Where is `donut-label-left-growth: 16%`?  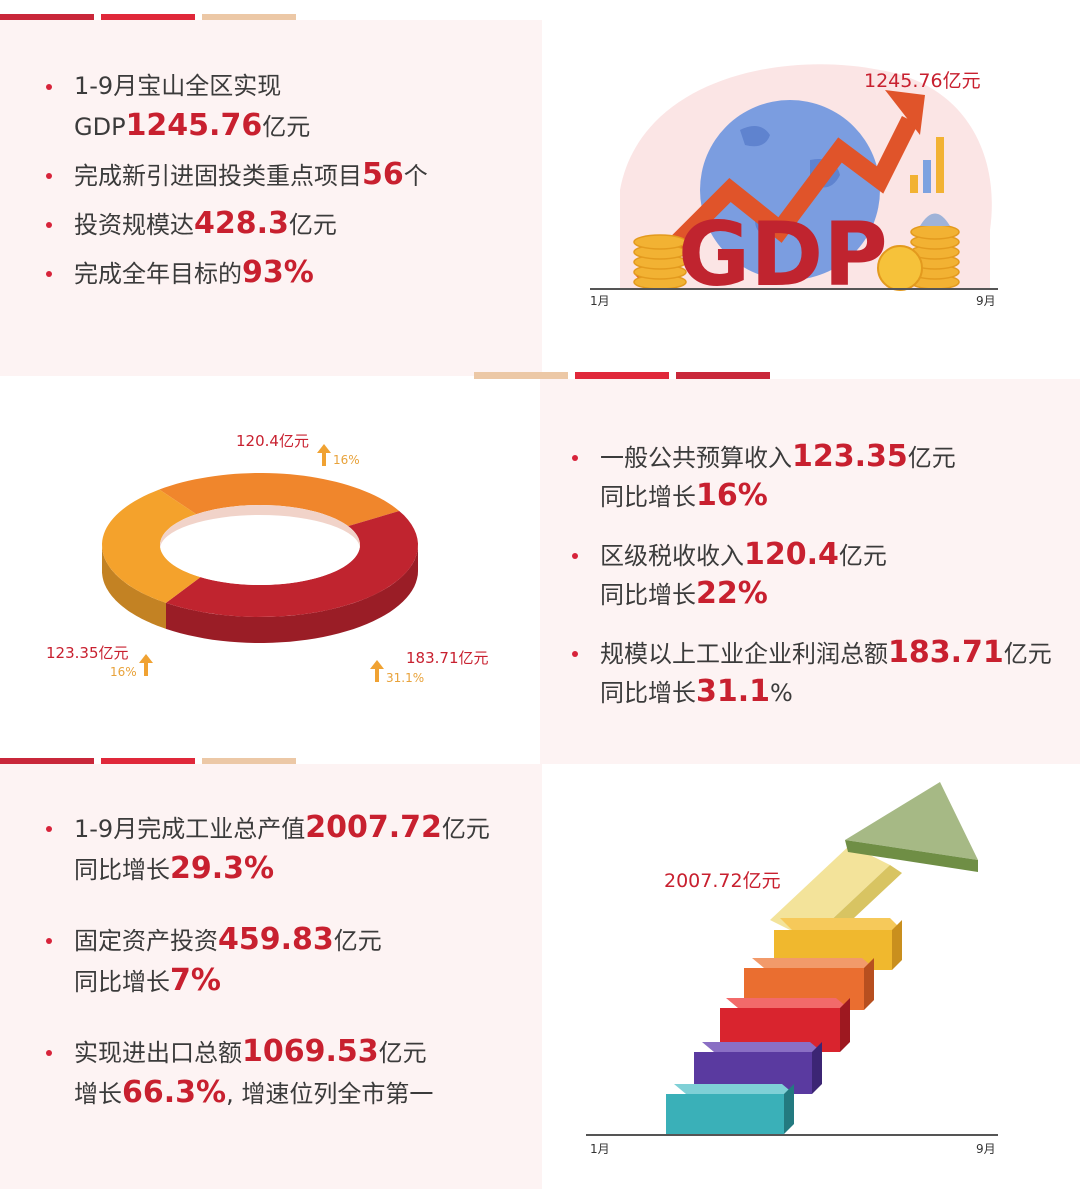
donut-label-left-growth: 16% is located at coordinates (123, 672).